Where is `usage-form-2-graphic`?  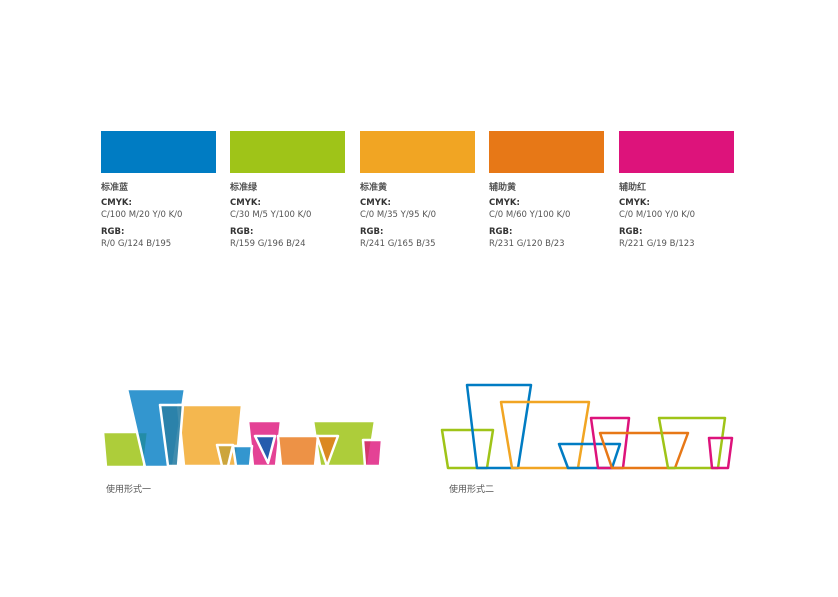 usage-form-2-graphic is located at coordinates (587, 426).